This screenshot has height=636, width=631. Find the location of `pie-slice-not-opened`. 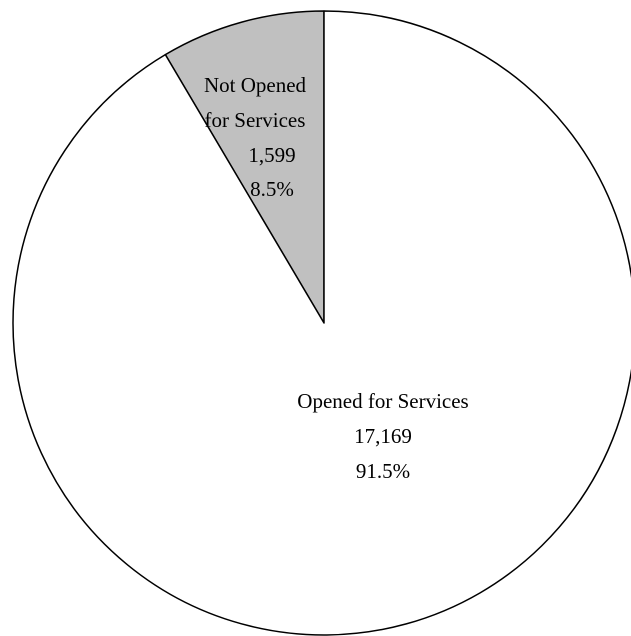

pie-slice-not-opened is located at coordinates (244, 167).